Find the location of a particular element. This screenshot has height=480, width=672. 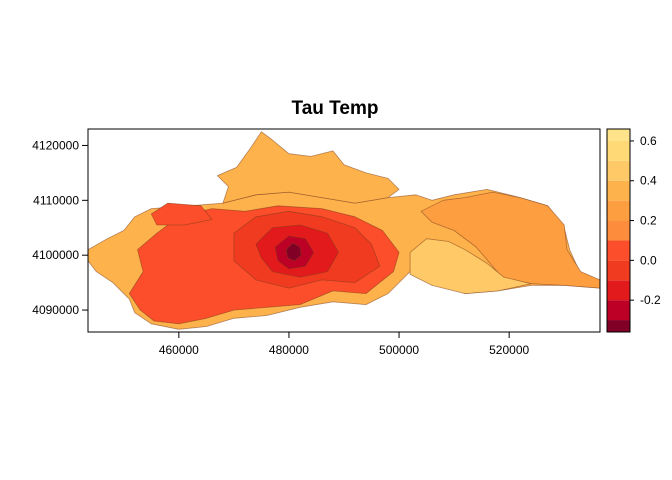

colorbar-tick-label-2: 0.2 is located at coordinates (648, 221).